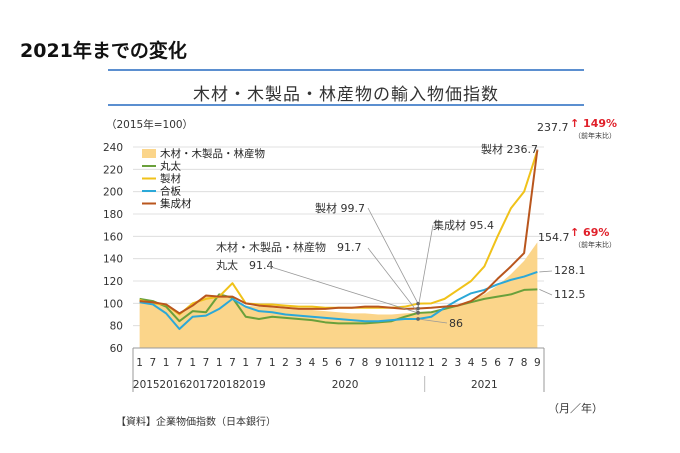  What do you see at coordinates (113, 260) in the screenshot?
I see `y-tick-label: 140` at bounding box center [113, 260].